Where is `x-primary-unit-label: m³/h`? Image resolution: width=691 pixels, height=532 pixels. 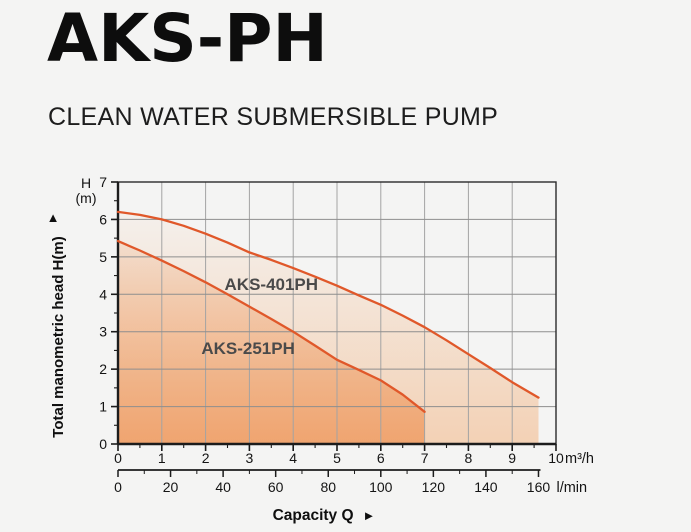
x-primary-unit-label: m³/h is located at coordinates (579, 459).